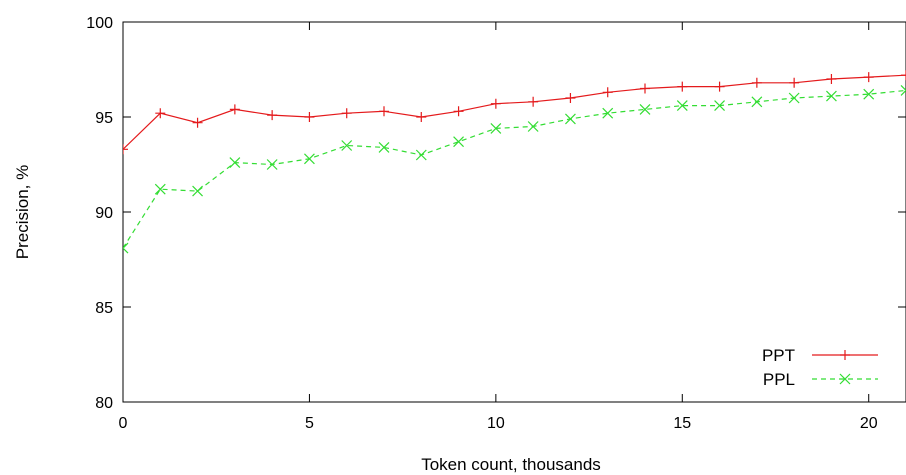 The image size is (906, 475). Describe the element at coordinates (845, 379) in the screenshot. I see `legend-marker-ppl` at that location.